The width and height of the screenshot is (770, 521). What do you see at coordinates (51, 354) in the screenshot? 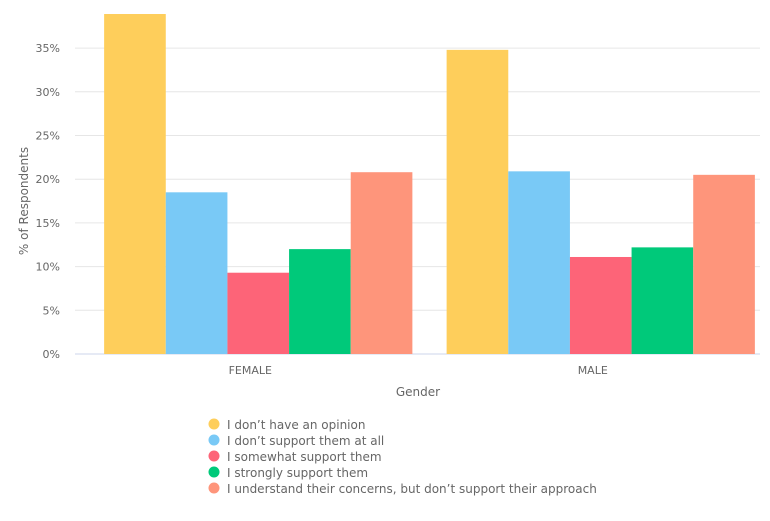
I see `y-tick-label: 0%` at bounding box center [51, 354].